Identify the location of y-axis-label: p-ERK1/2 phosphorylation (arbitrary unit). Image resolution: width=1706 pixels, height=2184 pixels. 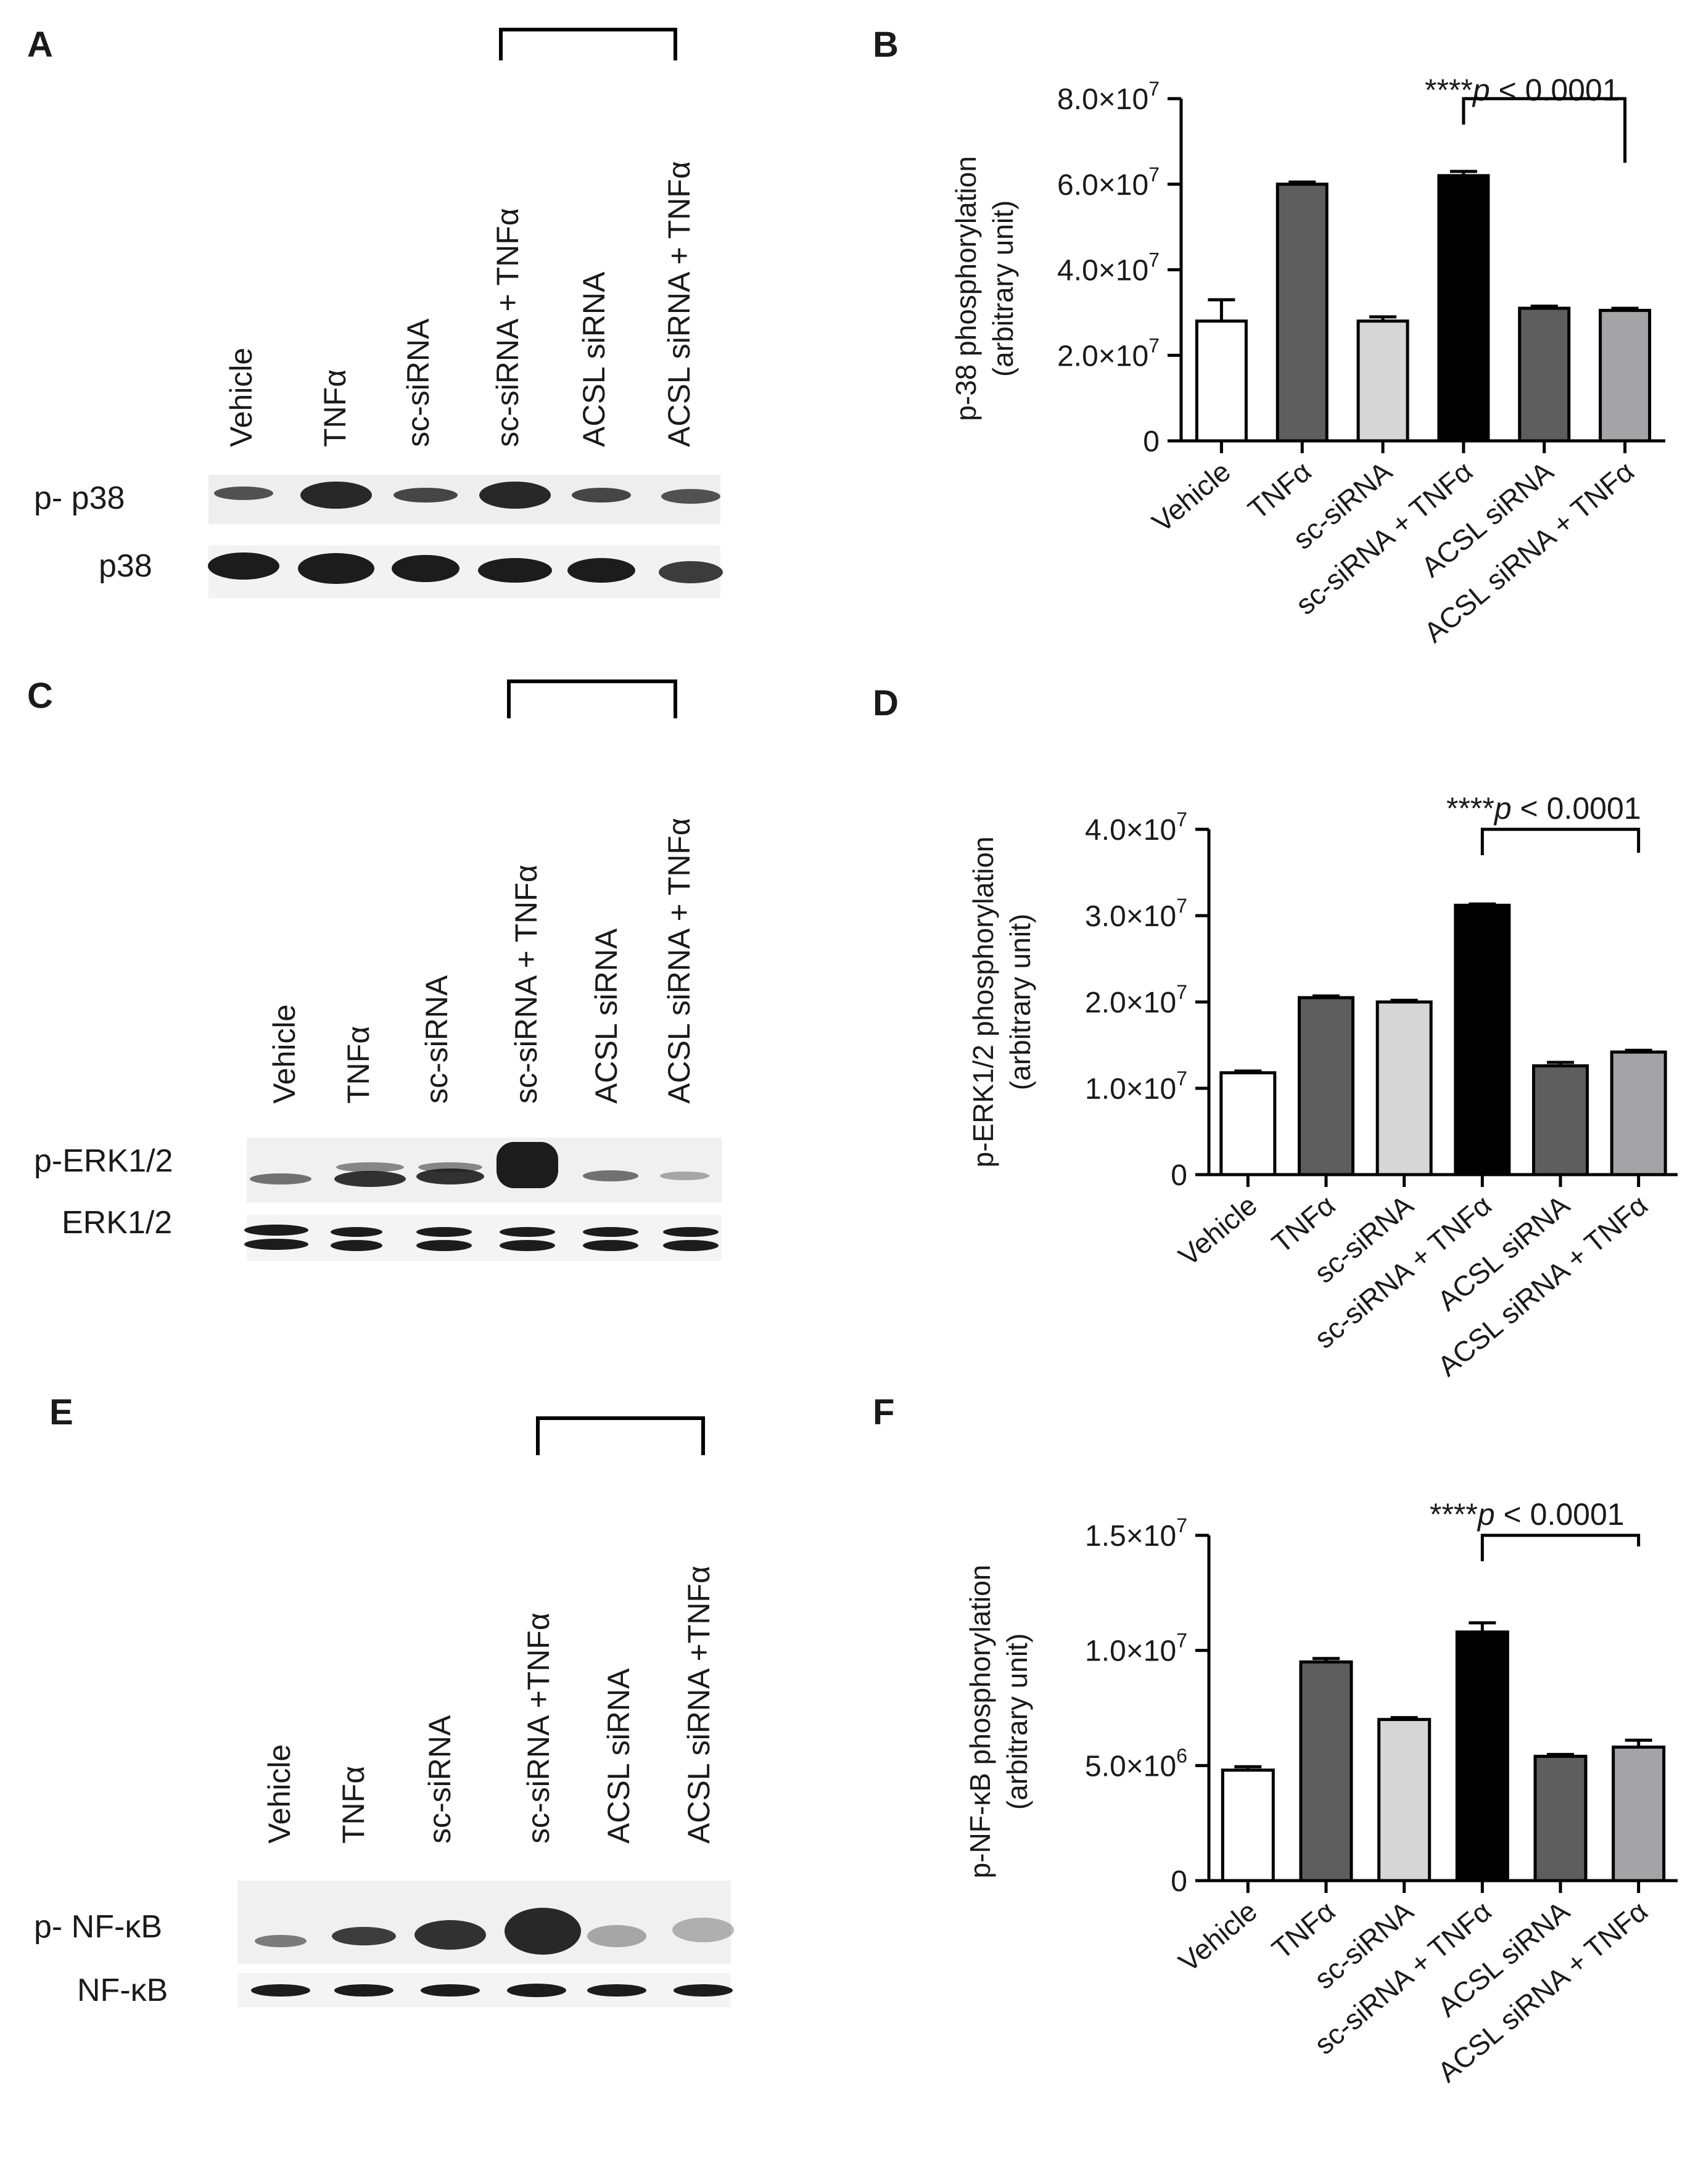
(1001, 1002).